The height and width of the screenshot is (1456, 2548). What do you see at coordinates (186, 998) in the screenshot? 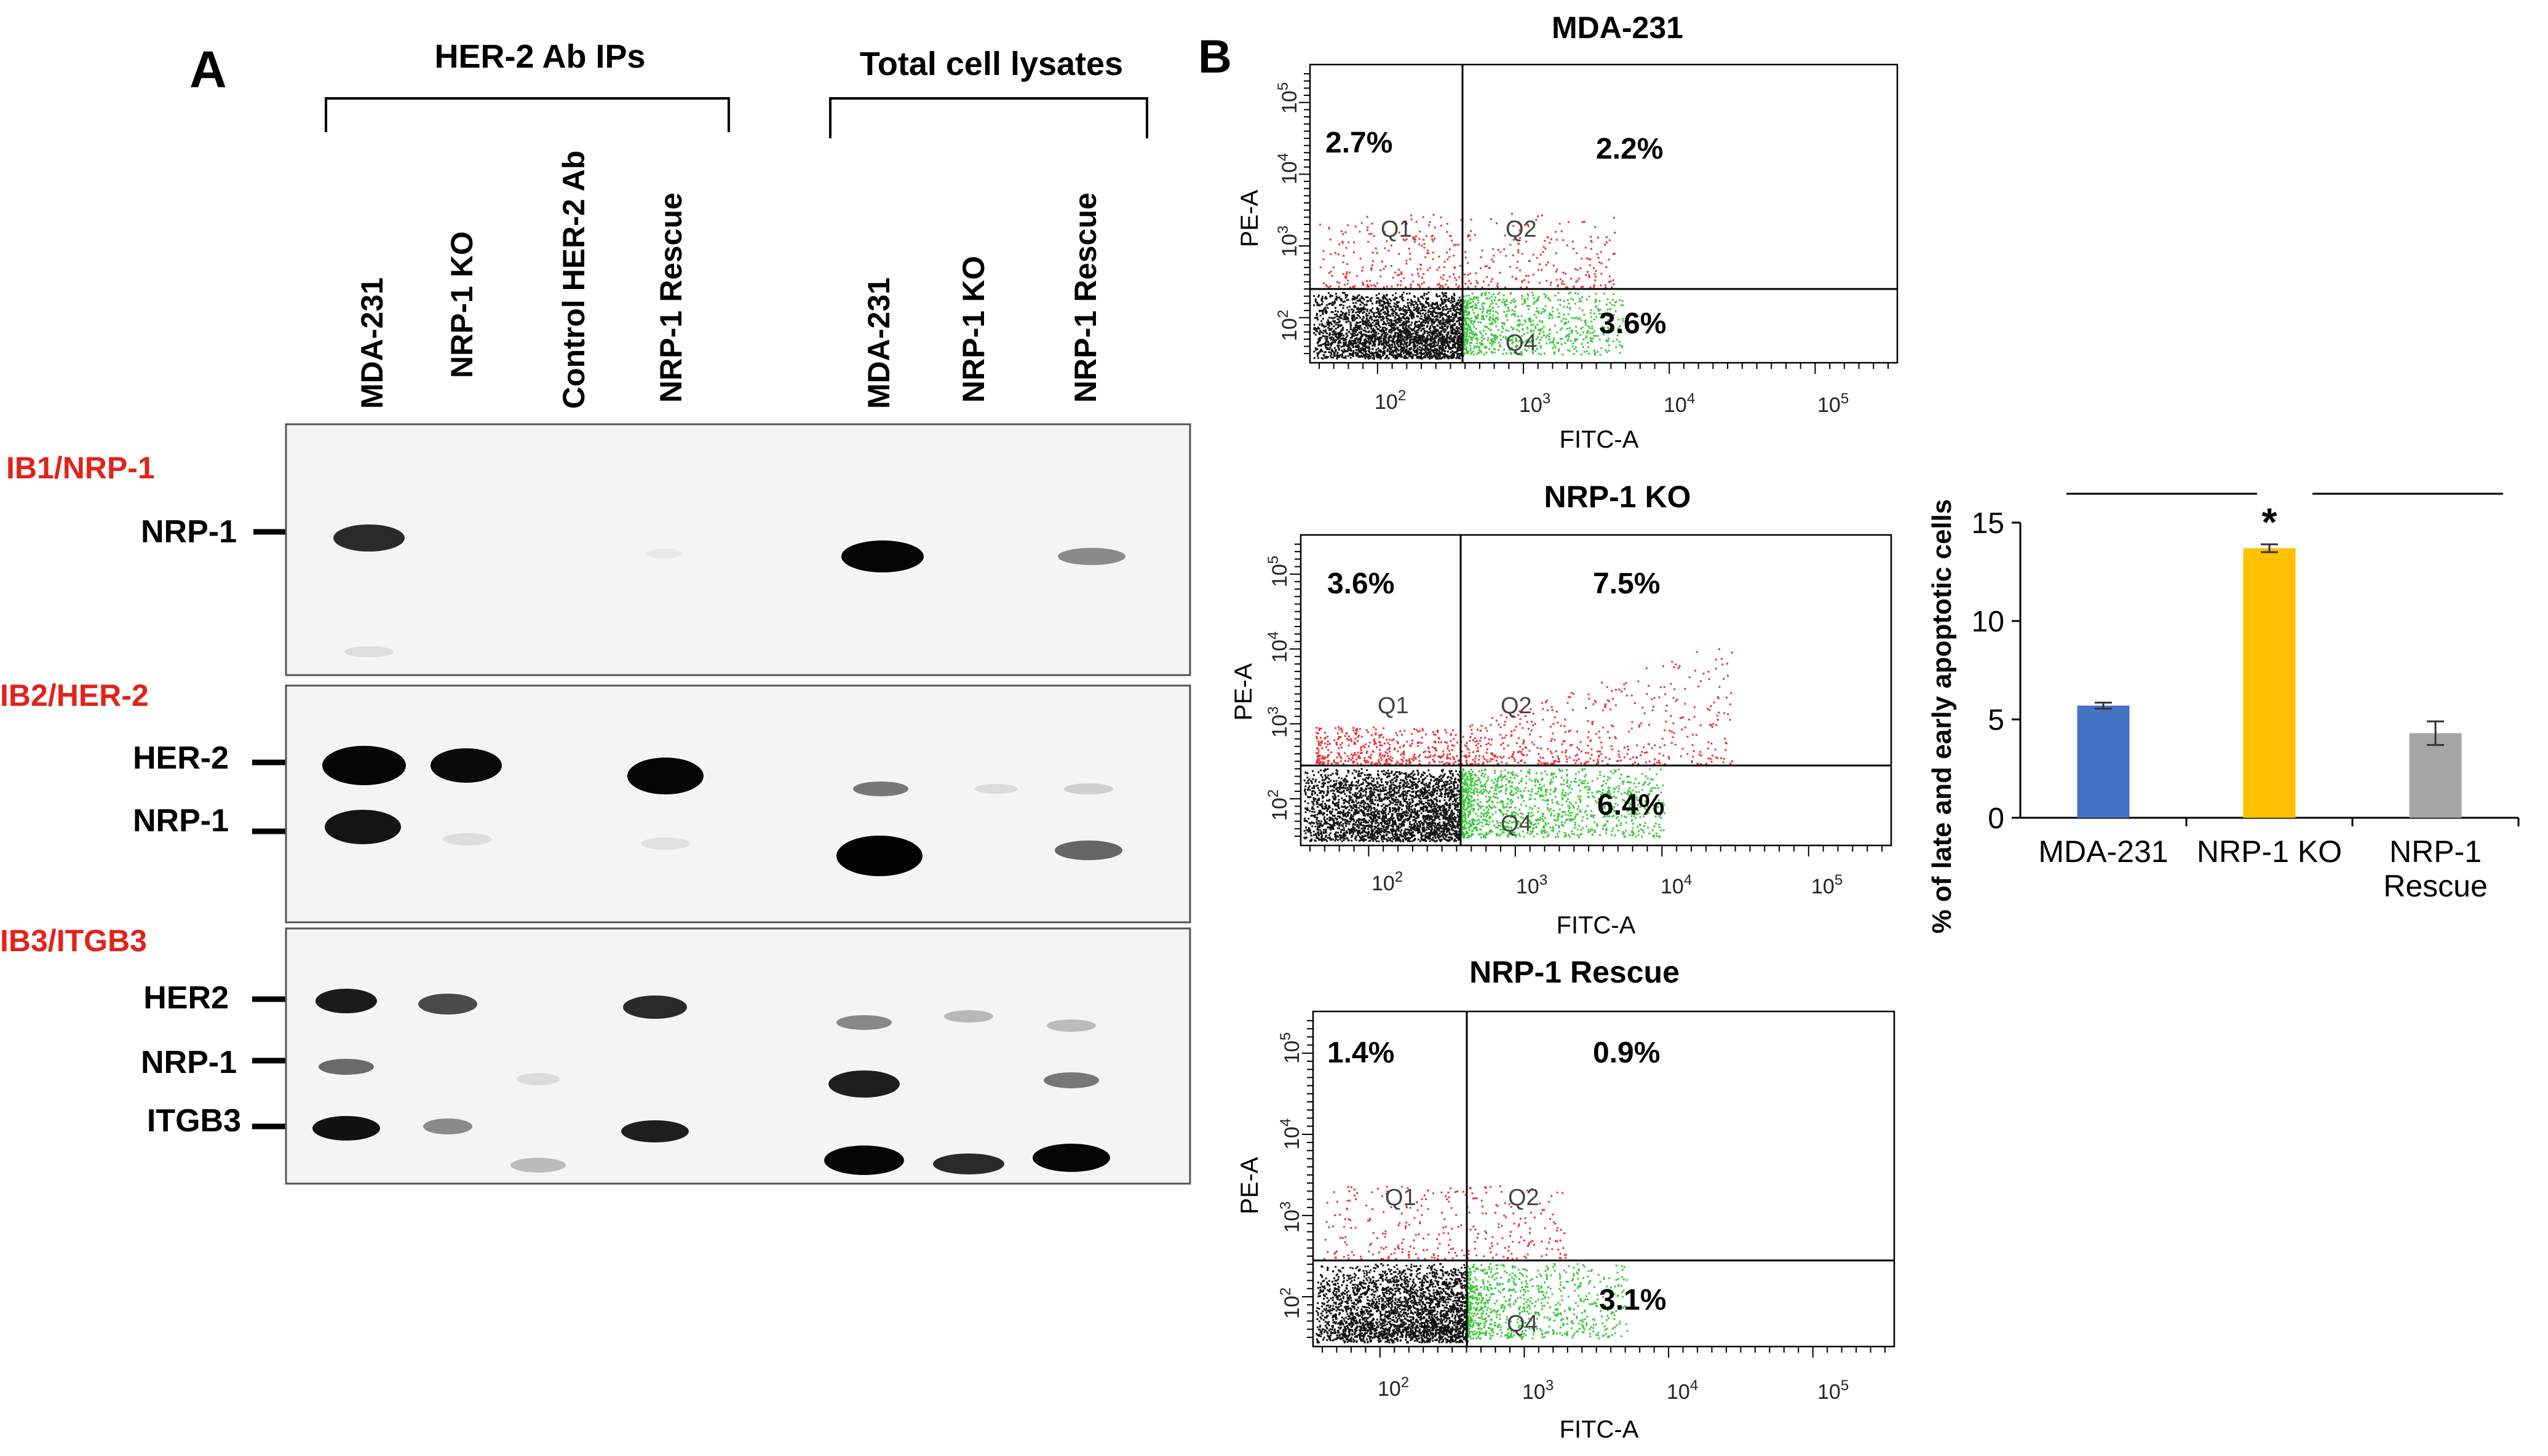
I see `band-marker-label: HER2` at bounding box center [186, 998].